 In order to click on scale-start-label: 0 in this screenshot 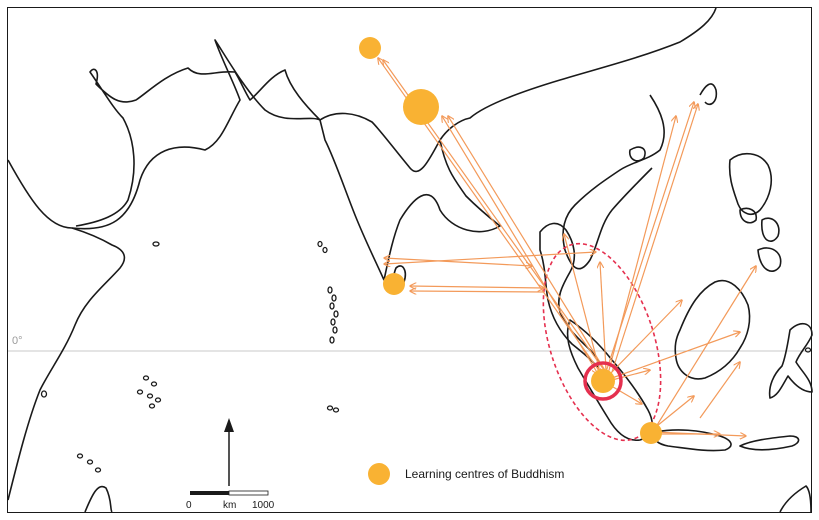, I will do `click(189, 505)`.